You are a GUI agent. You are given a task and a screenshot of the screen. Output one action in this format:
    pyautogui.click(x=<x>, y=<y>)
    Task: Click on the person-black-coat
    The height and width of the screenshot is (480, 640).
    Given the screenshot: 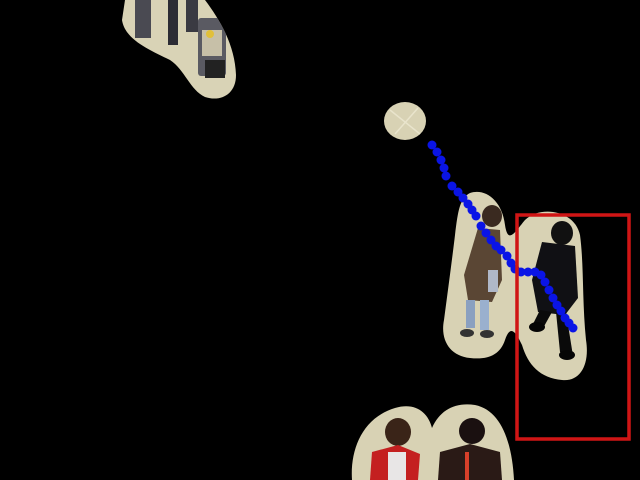 What is the action you would take?
    pyautogui.click(x=553, y=290)
    